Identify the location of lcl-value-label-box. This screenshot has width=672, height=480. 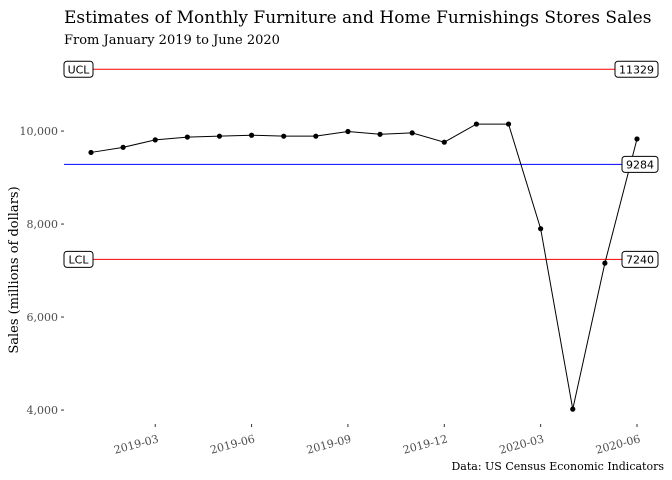
(640, 259).